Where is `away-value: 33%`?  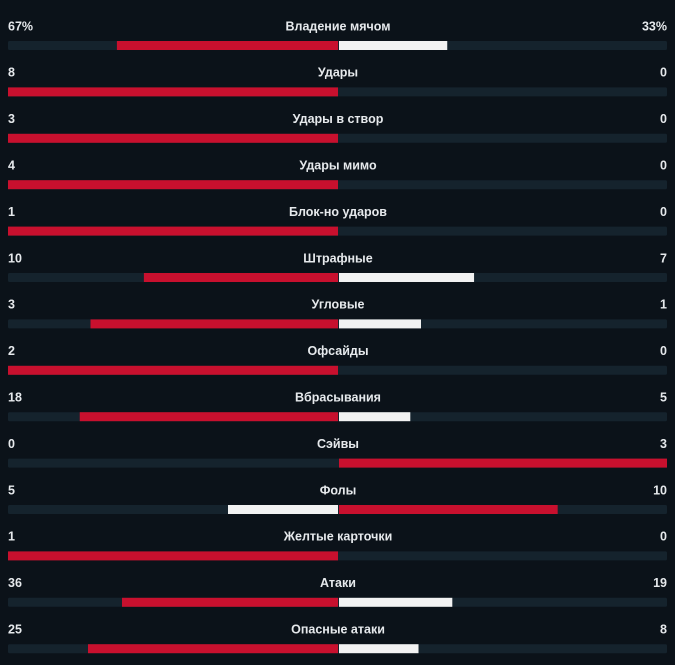
away-value: 33% is located at coordinates (654, 26).